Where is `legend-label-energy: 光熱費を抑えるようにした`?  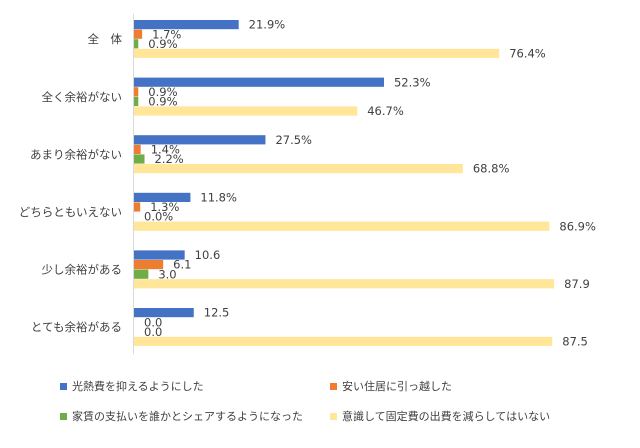
legend-label-energy: 光熱費を抑えるようにした is located at coordinates (138, 386).